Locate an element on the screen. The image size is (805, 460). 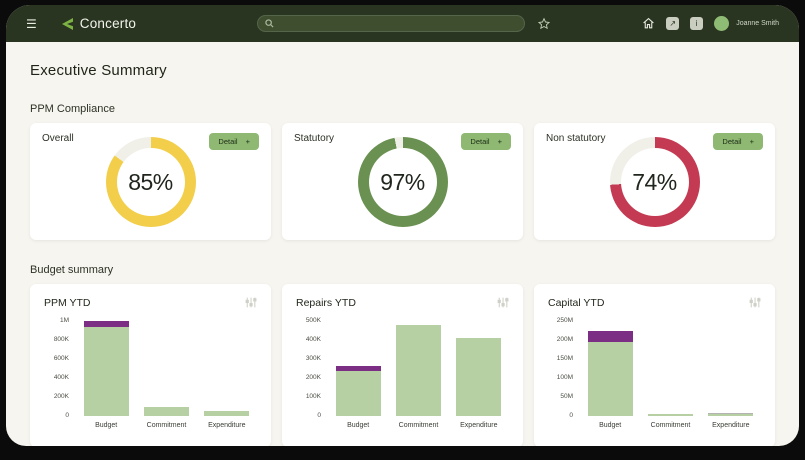
user-avatar is located at coordinates (722, 23).